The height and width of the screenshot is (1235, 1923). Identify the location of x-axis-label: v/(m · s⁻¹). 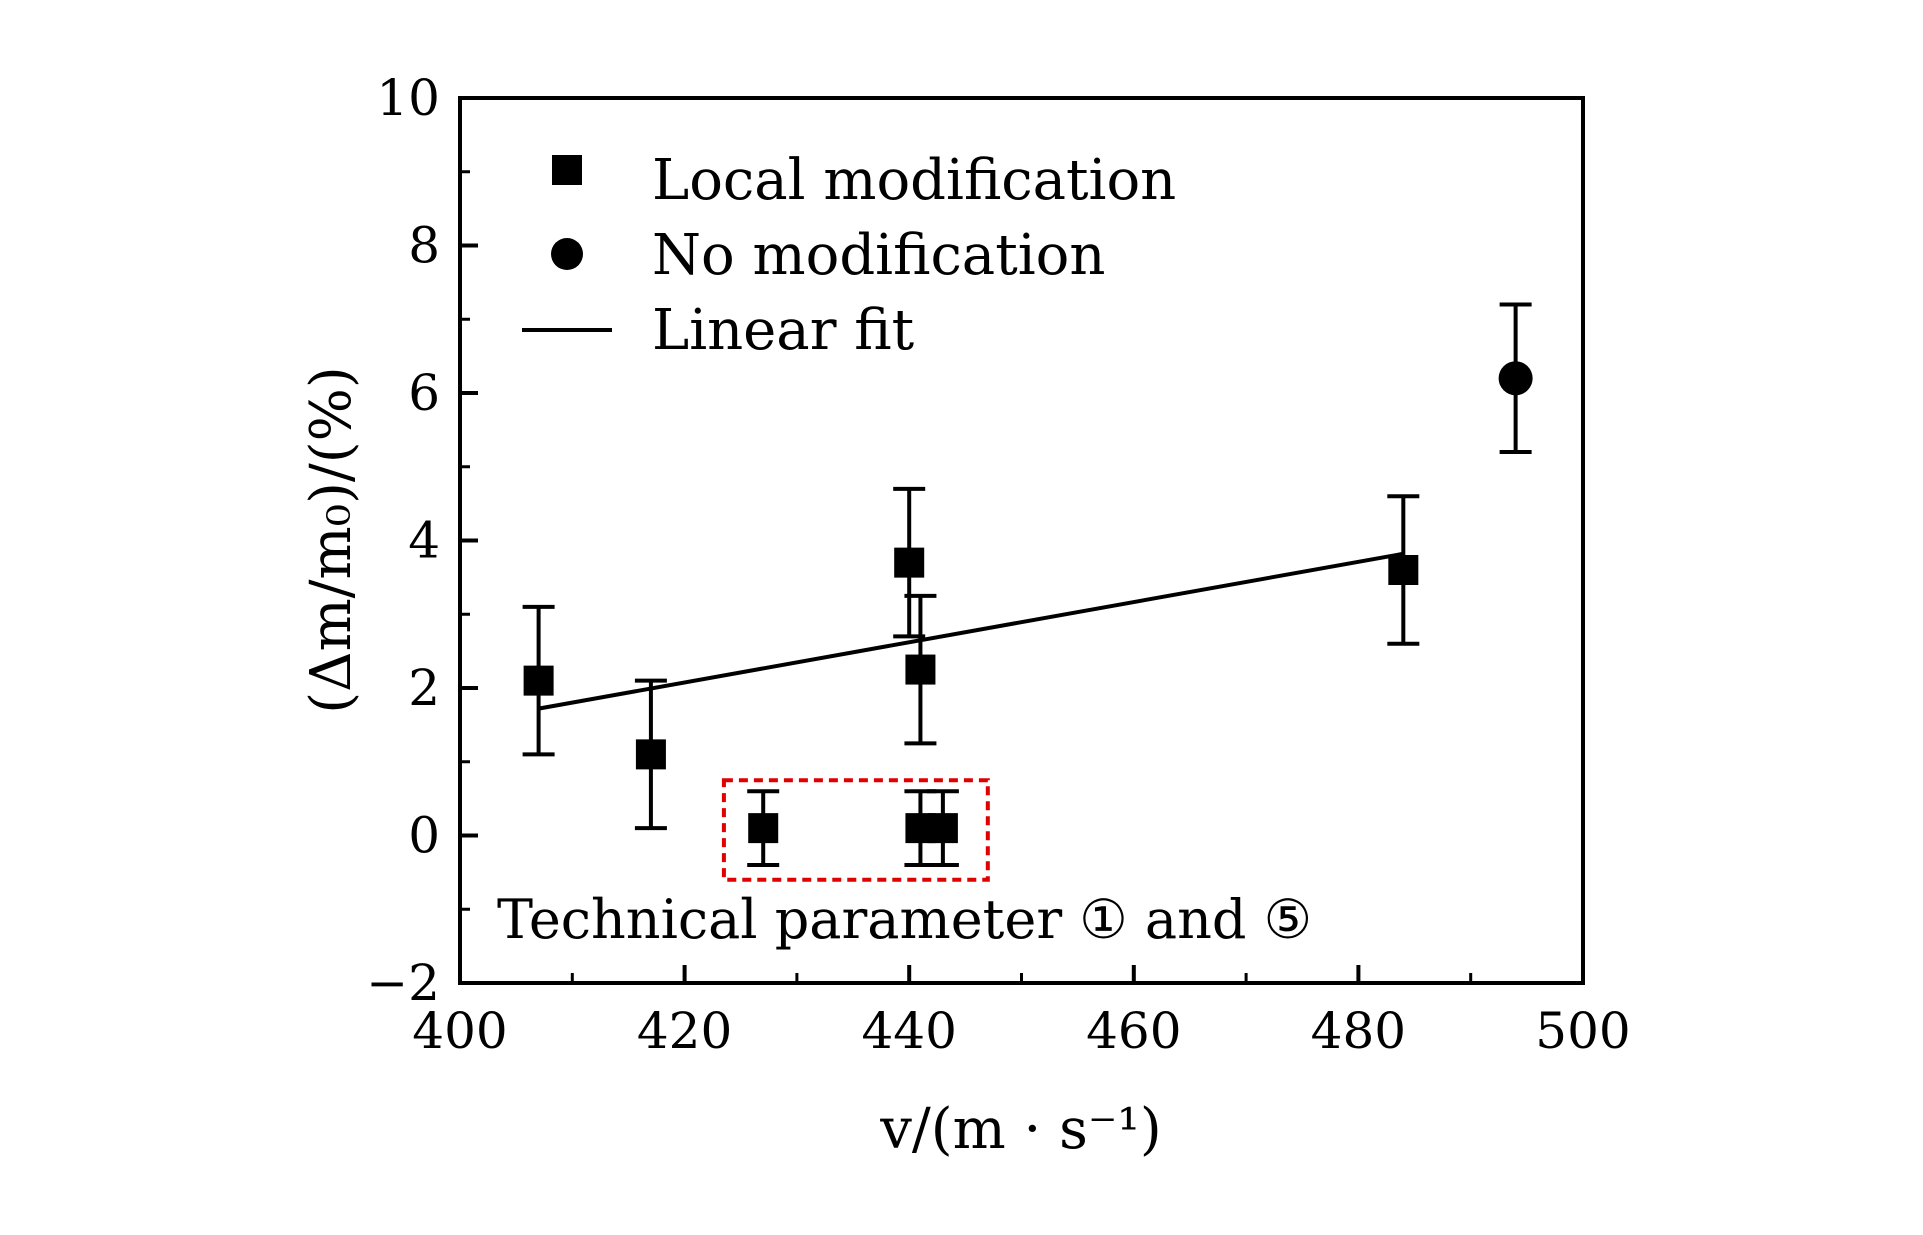
(1020, 1129).